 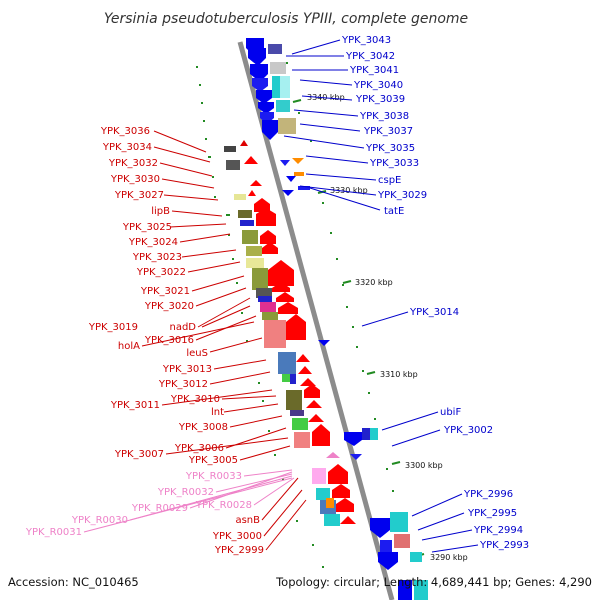 I want to click on gene-label: YPK_3019, so click(x=113, y=327).